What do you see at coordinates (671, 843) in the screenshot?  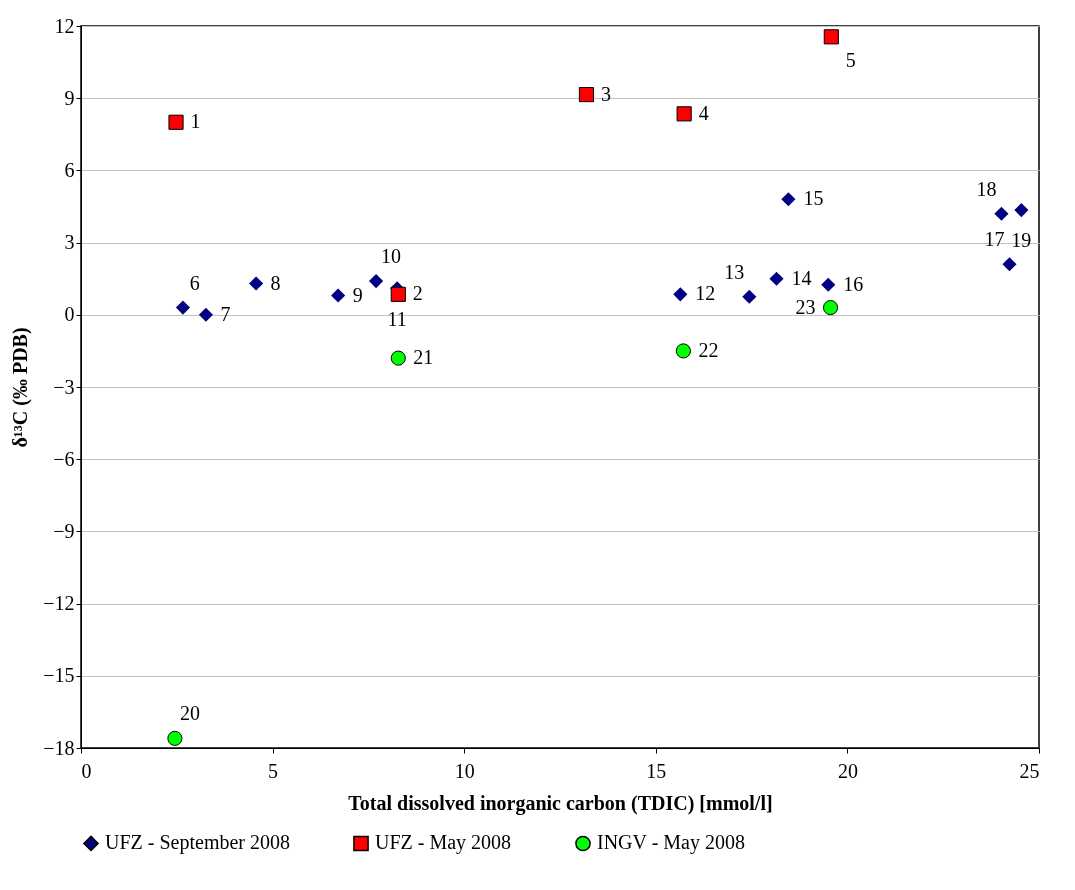 I see `legend-label: INGV - May 2008` at bounding box center [671, 843].